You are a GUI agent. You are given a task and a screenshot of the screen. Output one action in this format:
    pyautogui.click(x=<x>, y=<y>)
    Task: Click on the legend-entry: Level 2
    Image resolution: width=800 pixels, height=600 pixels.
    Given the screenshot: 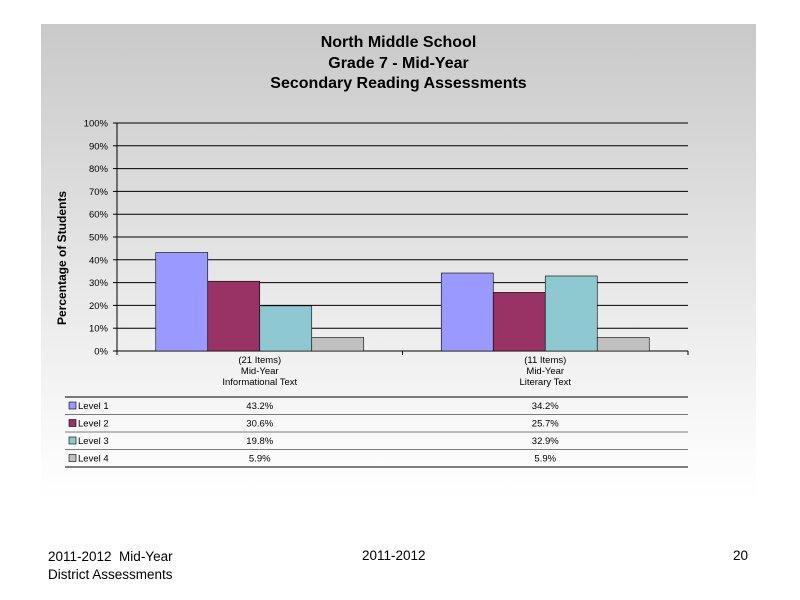 What is the action you would take?
    pyautogui.click(x=93, y=424)
    